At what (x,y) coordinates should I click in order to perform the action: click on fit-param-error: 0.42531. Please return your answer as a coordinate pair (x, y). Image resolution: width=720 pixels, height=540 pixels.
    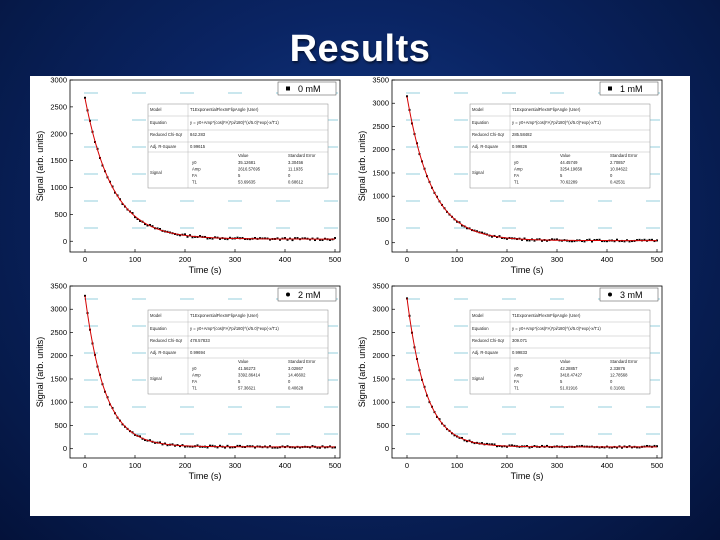
    Looking at the image, I should click on (618, 182).